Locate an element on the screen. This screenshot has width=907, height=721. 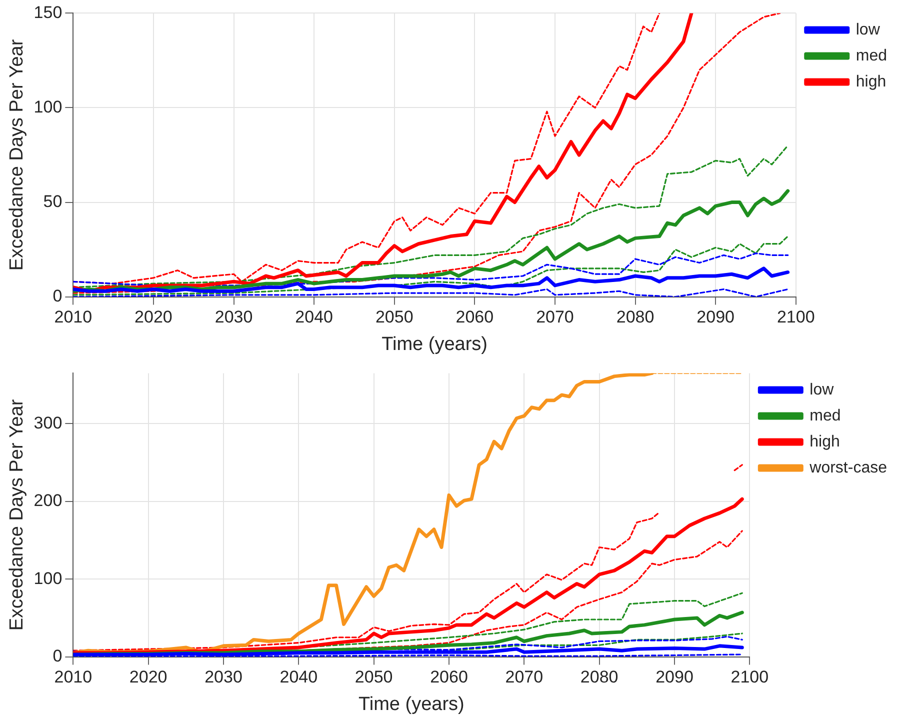
y-tick-label: 150 is located at coordinates (48, 12).